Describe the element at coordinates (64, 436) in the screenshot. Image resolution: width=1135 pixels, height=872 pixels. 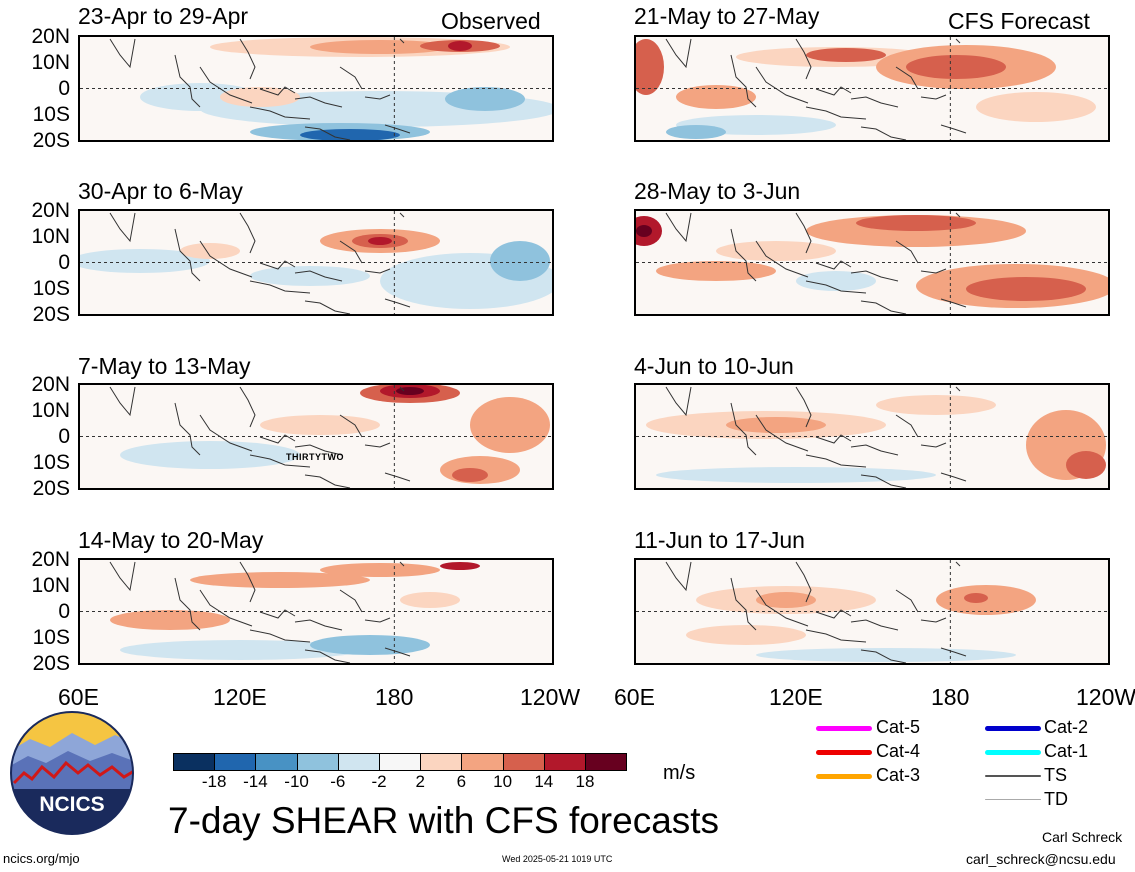
I see `lat-label-row3-0: 0` at that location.